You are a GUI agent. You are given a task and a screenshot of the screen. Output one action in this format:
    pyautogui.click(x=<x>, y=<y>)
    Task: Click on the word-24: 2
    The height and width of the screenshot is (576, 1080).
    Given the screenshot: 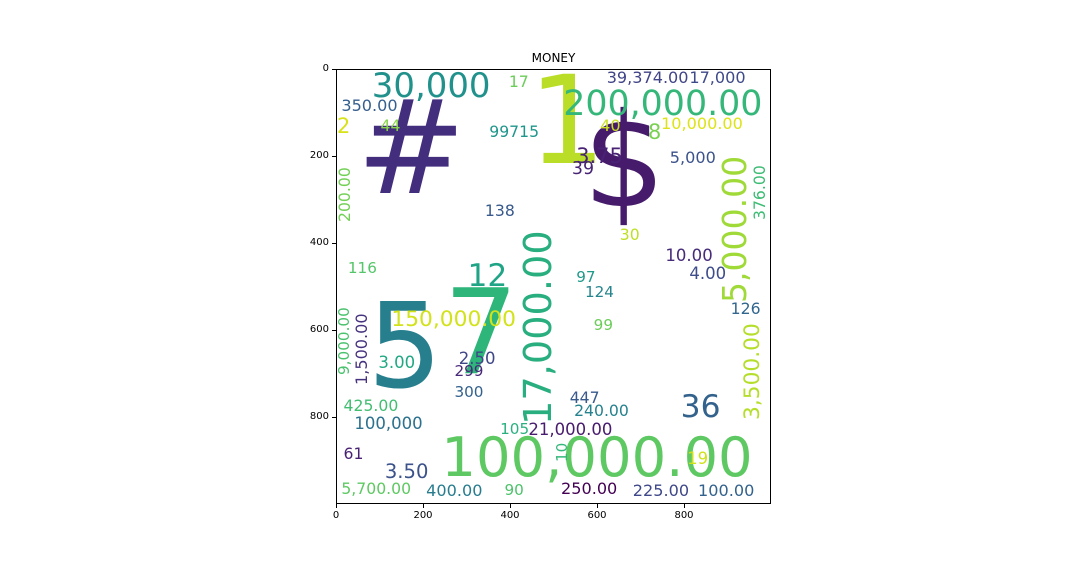 What is the action you would take?
    pyautogui.click(x=344, y=125)
    